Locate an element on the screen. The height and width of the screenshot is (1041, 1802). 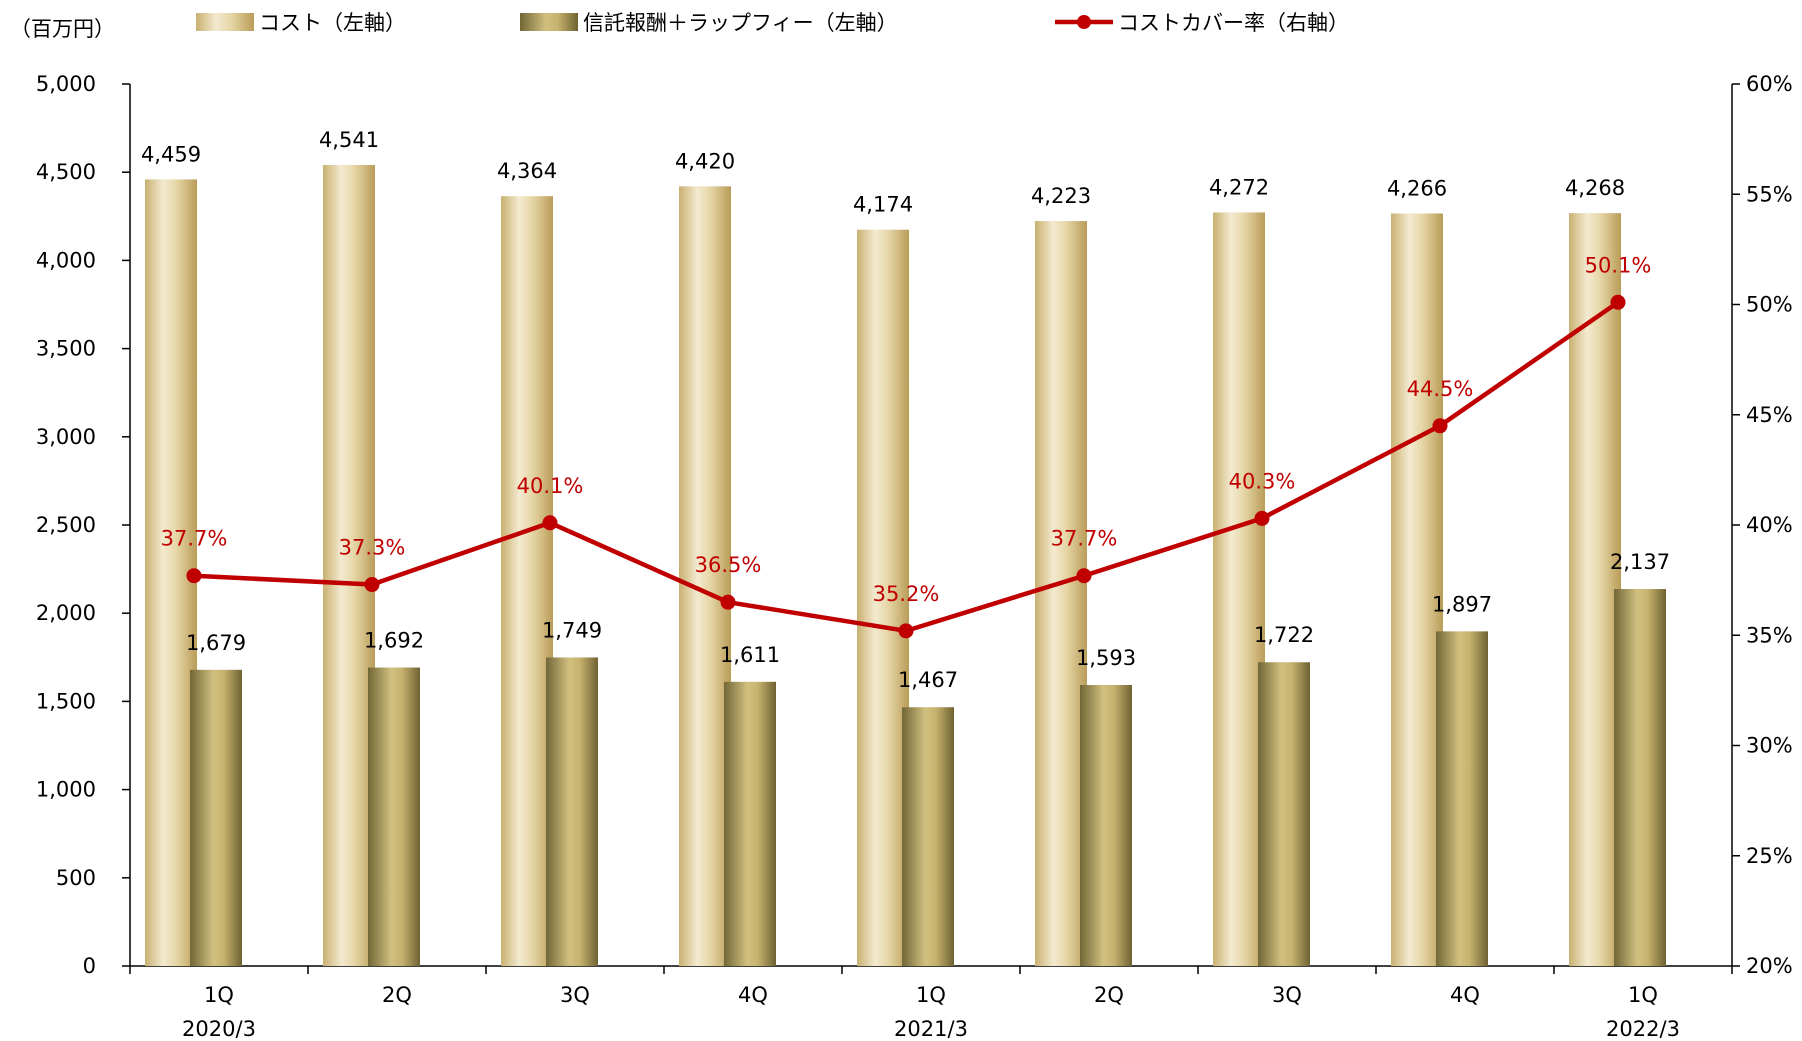
right-y-tick-label: 40% is located at coordinates (1769, 525).